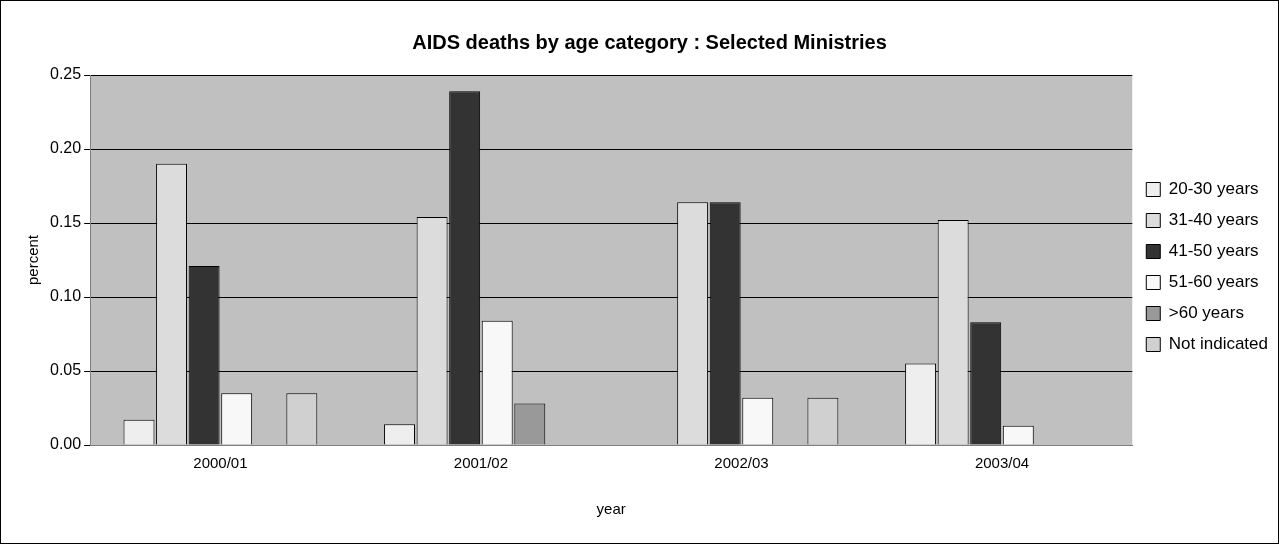  I want to click on legend-label: >60 years, so click(1206, 313).